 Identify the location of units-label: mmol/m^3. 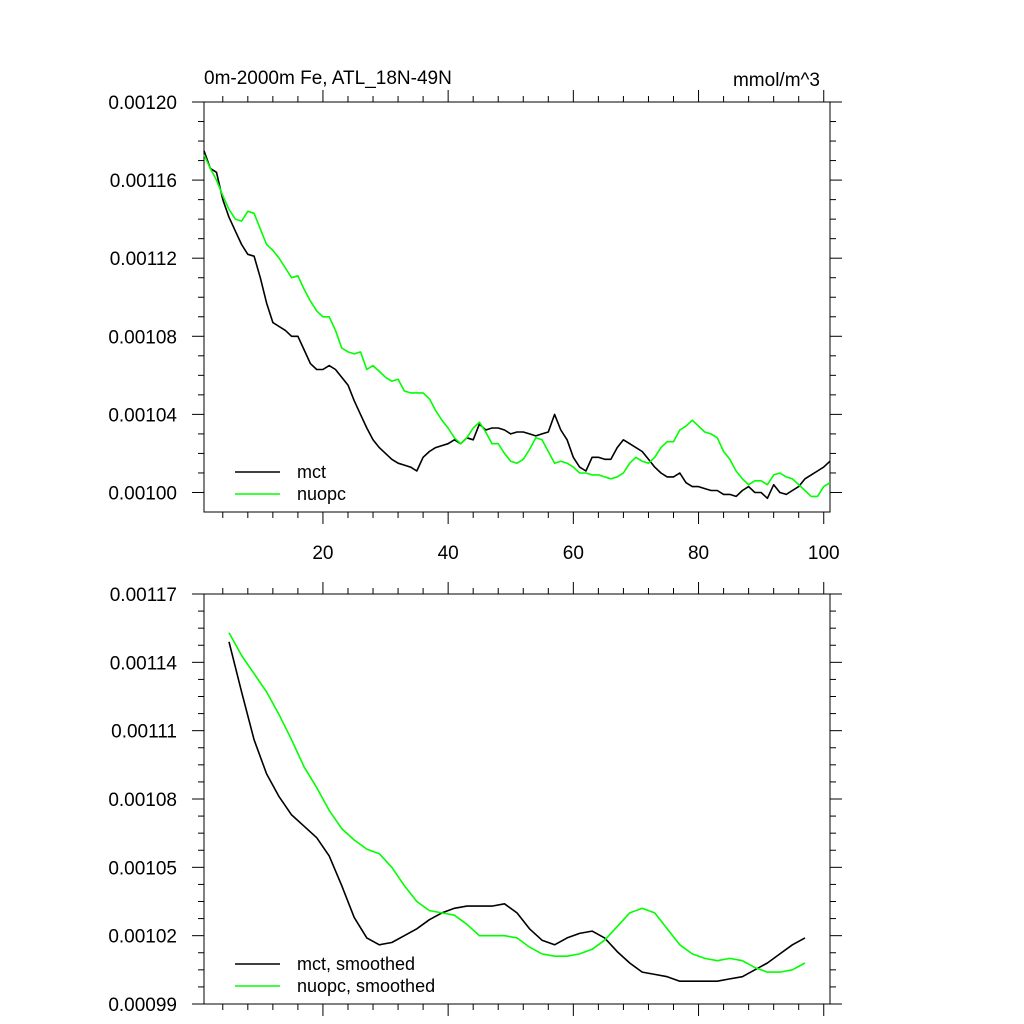
(776, 80).